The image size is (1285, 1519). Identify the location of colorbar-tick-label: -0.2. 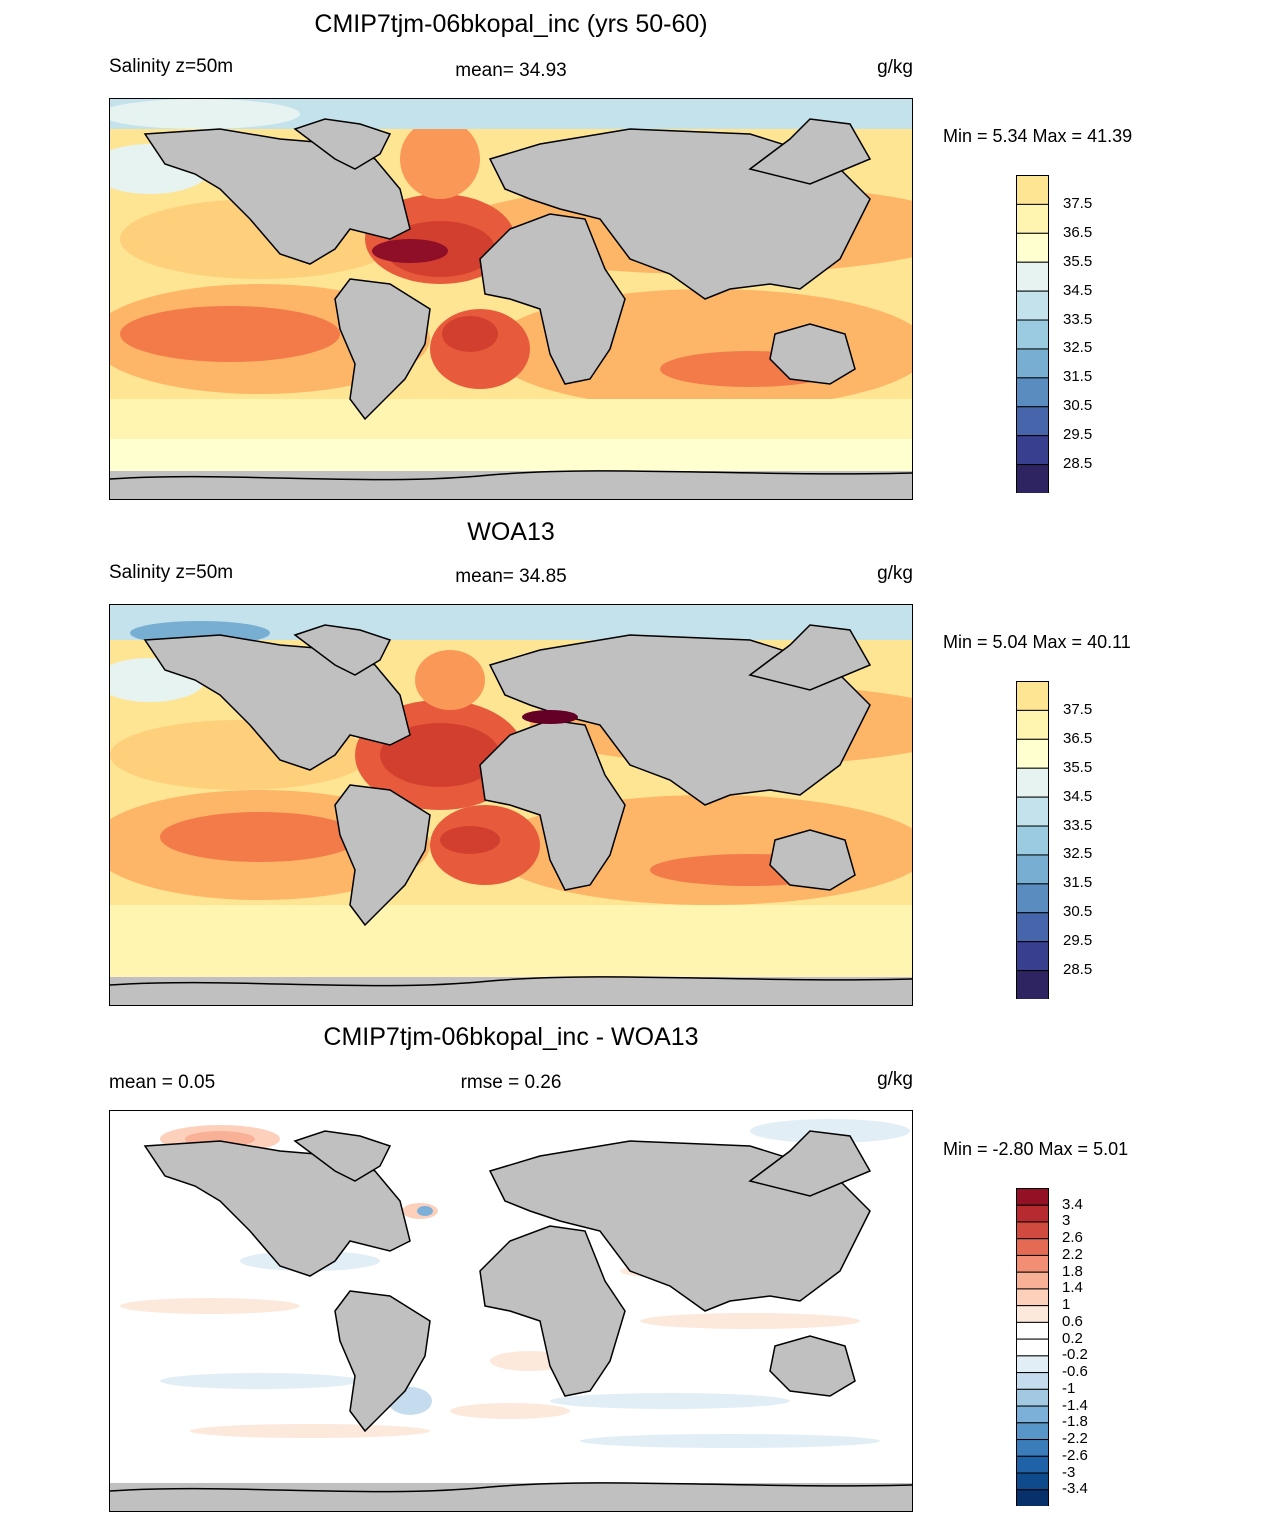
(1075, 1355).